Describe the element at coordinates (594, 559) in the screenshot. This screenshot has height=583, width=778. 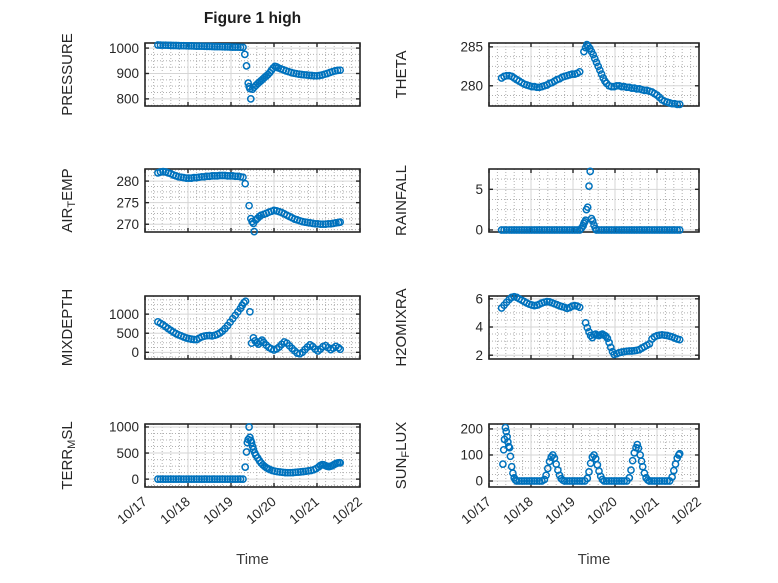
I see `x-axis-label-right: Time` at that location.